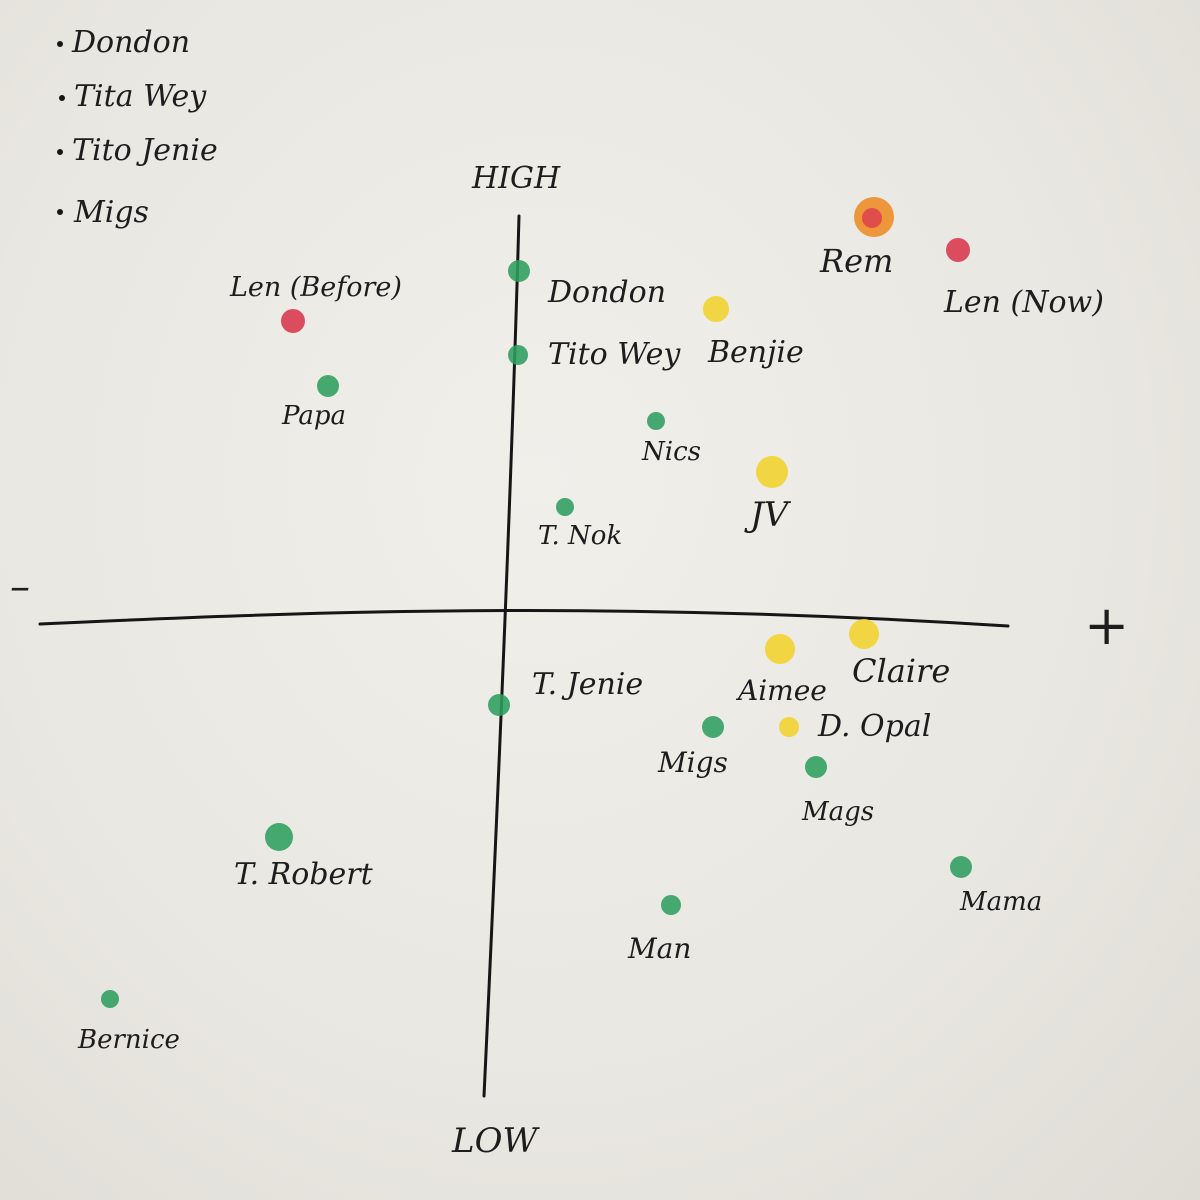  What do you see at coordinates (755, 352) in the screenshot?
I see `point-label: Benjie` at bounding box center [755, 352].